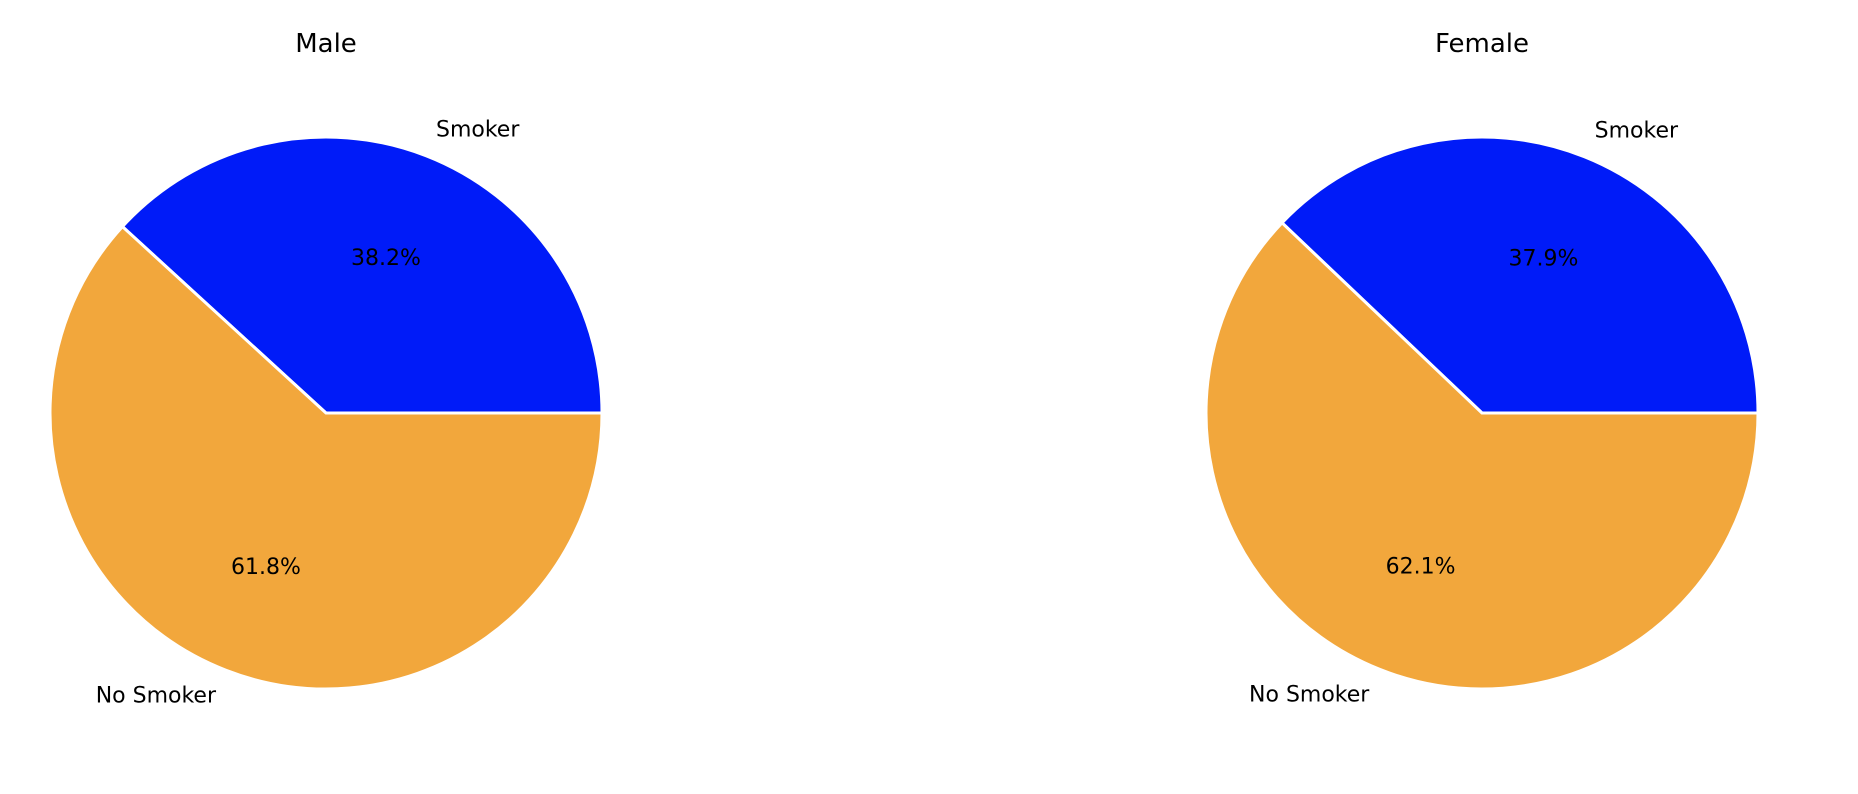 The height and width of the screenshot is (794, 1858). Describe the element at coordinates (362, 275) in the screenshot. I see `pie-slice-male-smoker` at that location.